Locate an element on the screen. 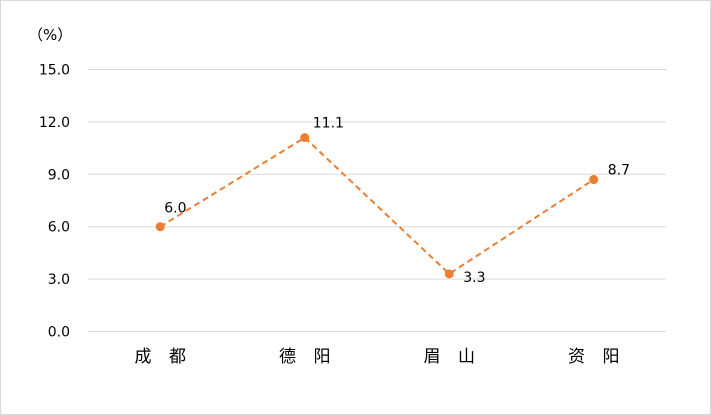  data-label: 11.1 is located at coordinates (328, 124).